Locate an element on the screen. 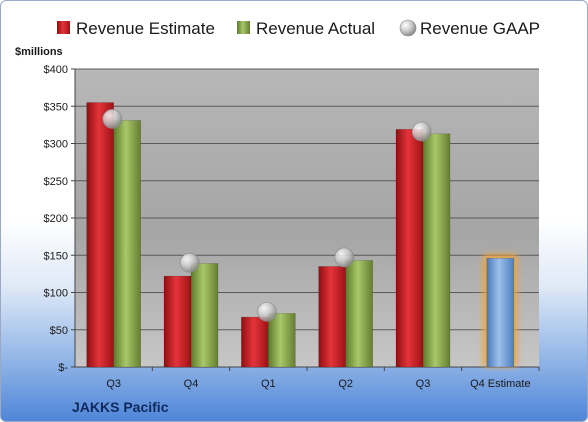  y-axis-unit-label: $millions is located at coordinates (39, 52).